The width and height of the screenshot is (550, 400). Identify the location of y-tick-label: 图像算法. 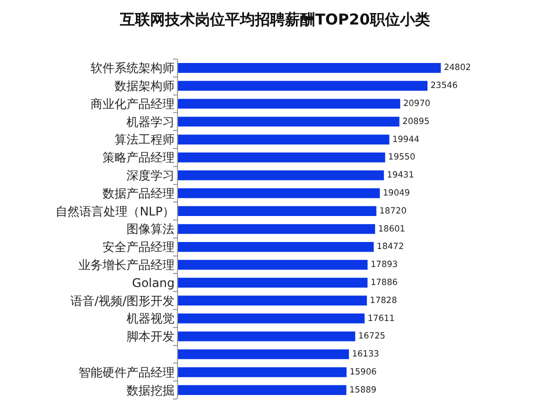
(150, 229).